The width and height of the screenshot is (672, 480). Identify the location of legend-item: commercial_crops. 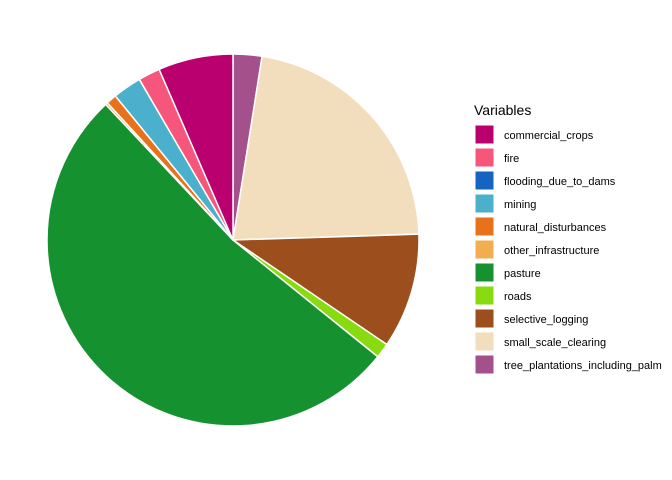
(534, 134).